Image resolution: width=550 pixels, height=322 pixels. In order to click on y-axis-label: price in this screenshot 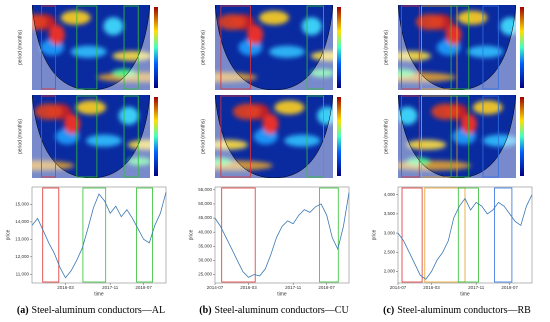, I will do `click(374, 234)`.